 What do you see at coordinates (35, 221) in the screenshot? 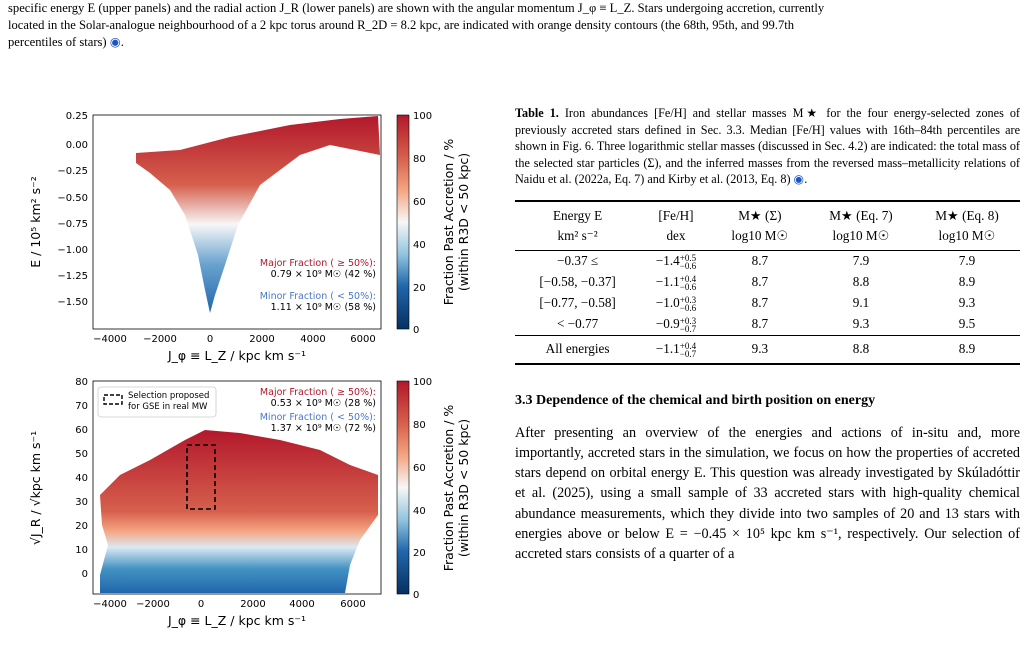
I see `top-ylabel: E / 10⁵ km² s⁻²` at bounding box center [35, 221].